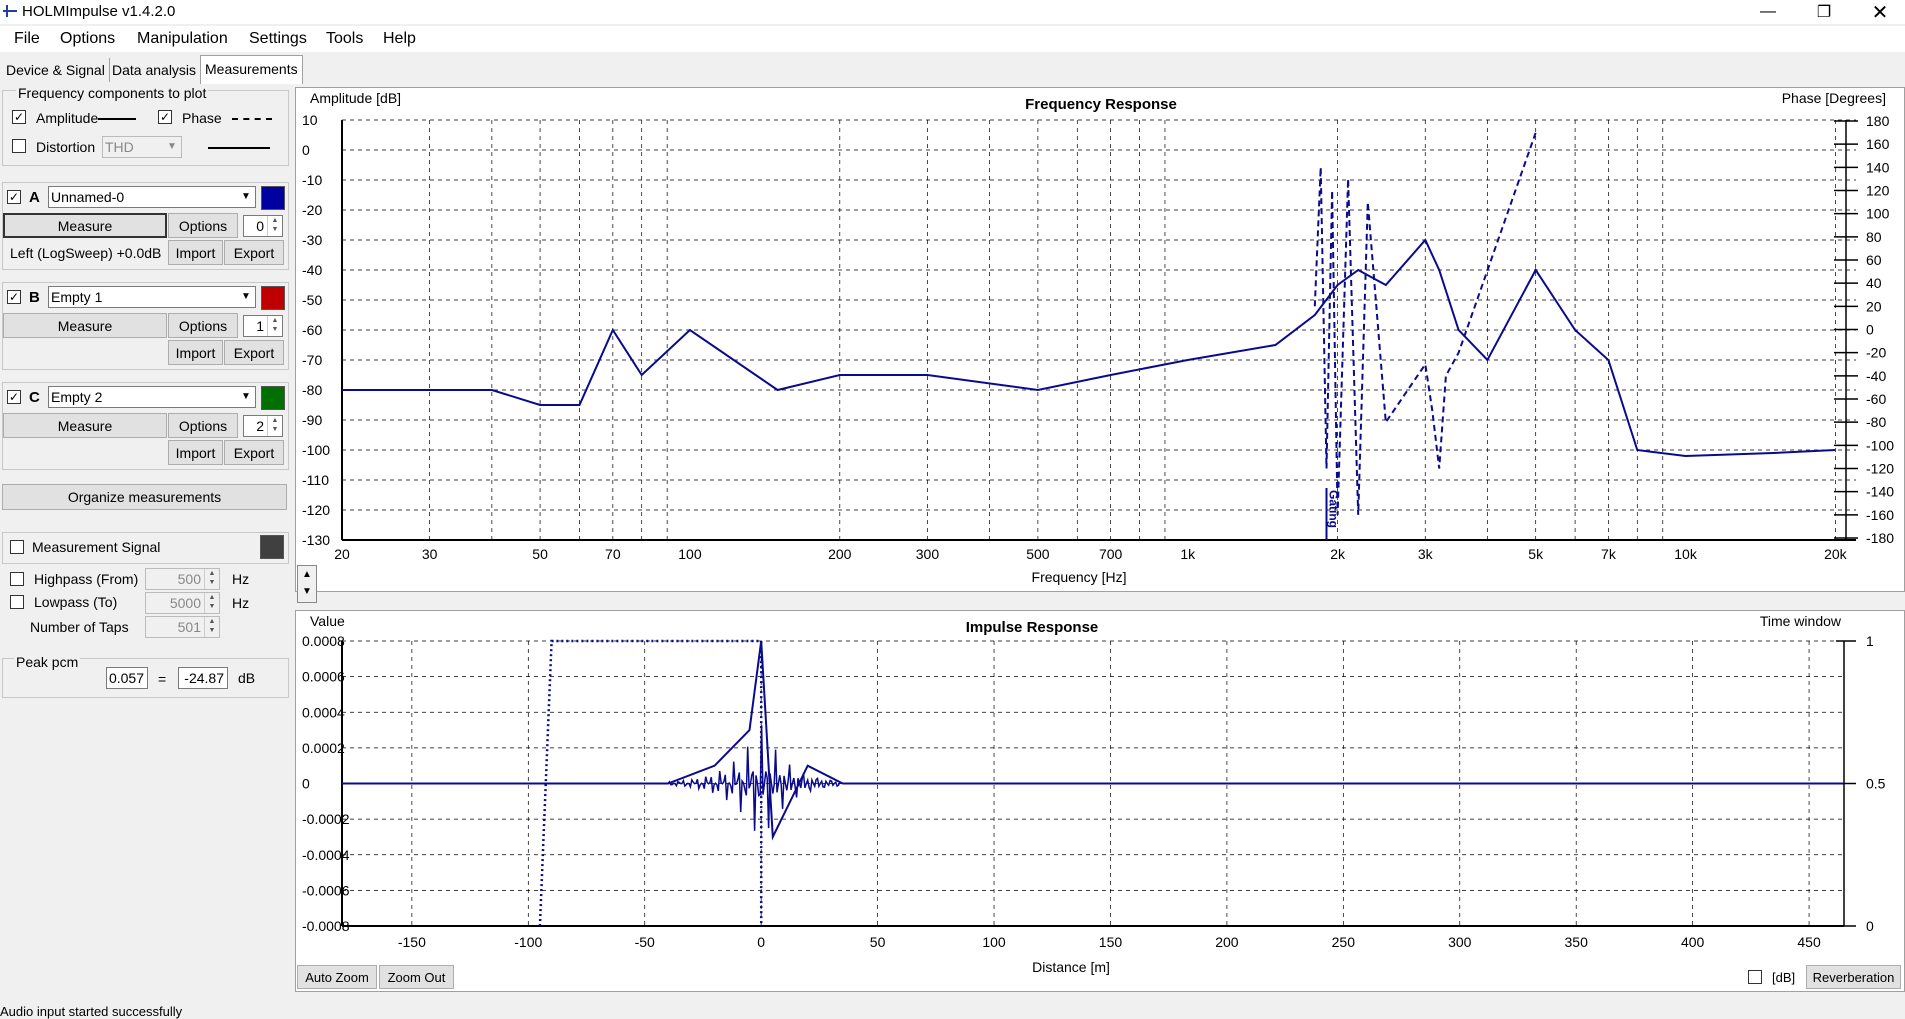 The width and height of the screenshot is (1905, 1019). Describe the element at coordinates (85, 425) in the screenshot. I see `channel-c-measure-button: Measure` at that location.